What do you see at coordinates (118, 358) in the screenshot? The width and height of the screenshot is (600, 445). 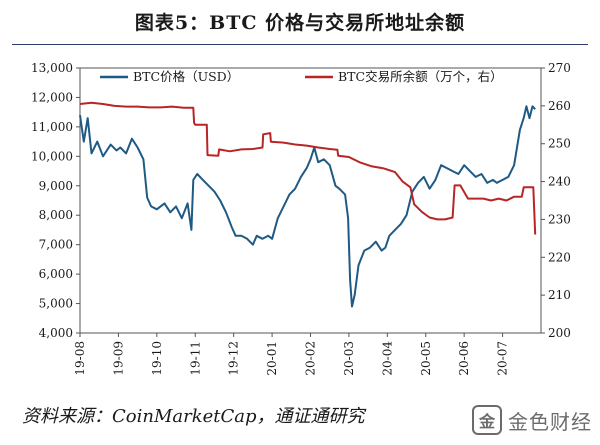 I see `x-tick-label: 19-09` at bounding box center [118, 358].